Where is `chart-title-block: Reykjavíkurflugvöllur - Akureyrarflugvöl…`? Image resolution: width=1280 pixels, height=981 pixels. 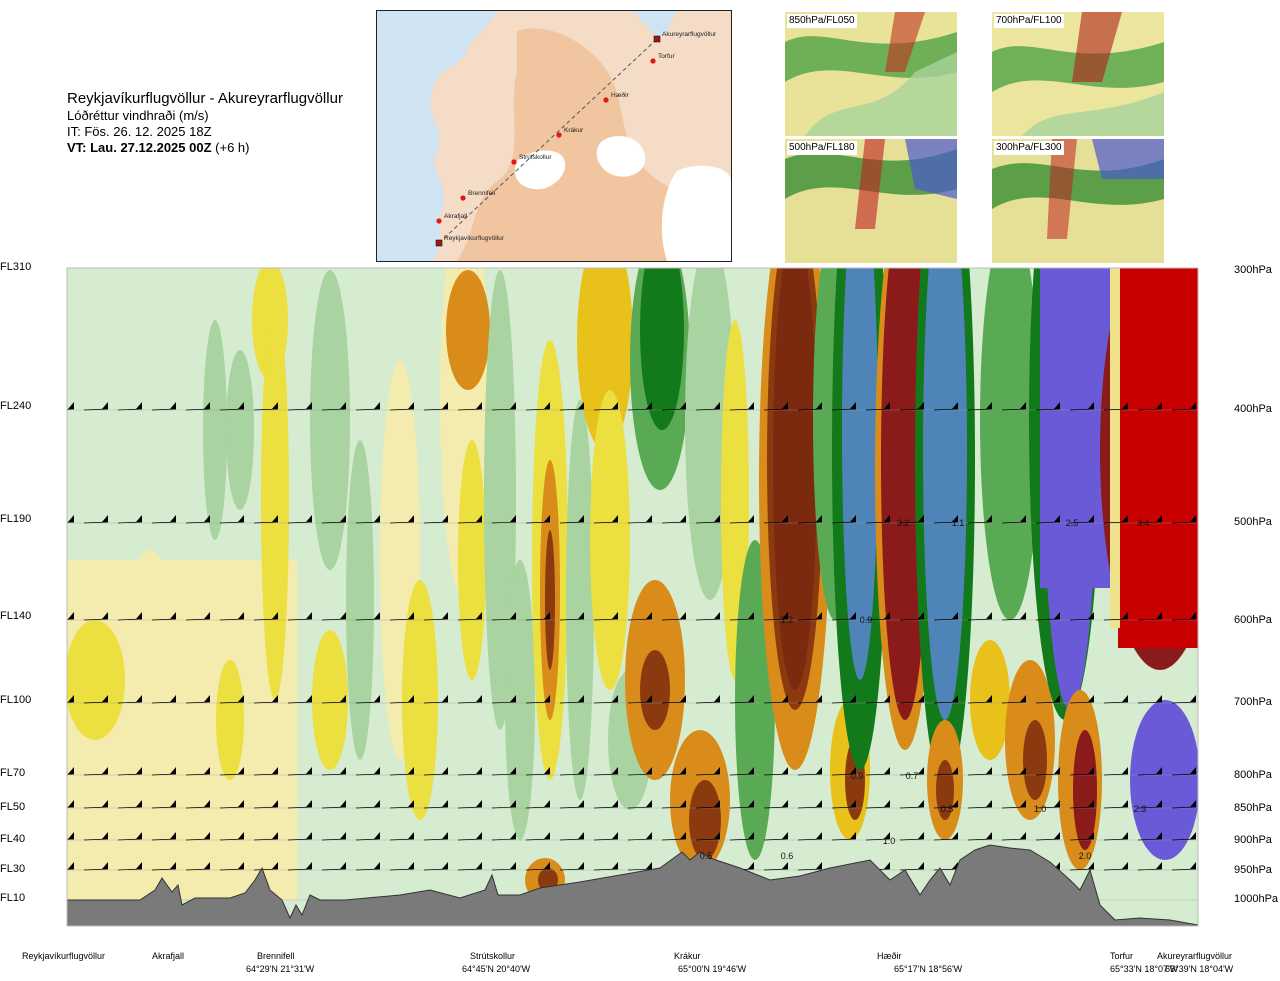
chart-title-block: Reykjavíkurflugvöllur - Akureyrarflugvöl… is located at coordinates (217, 123).